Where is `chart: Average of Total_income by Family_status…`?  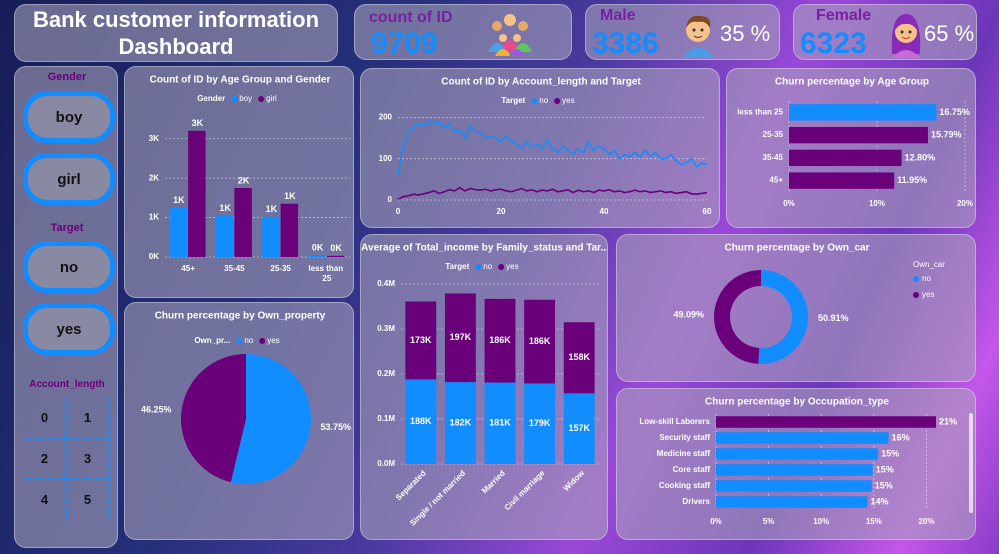 chart: Average of Total_income by Family_status… is located at coordinates (484, 385).